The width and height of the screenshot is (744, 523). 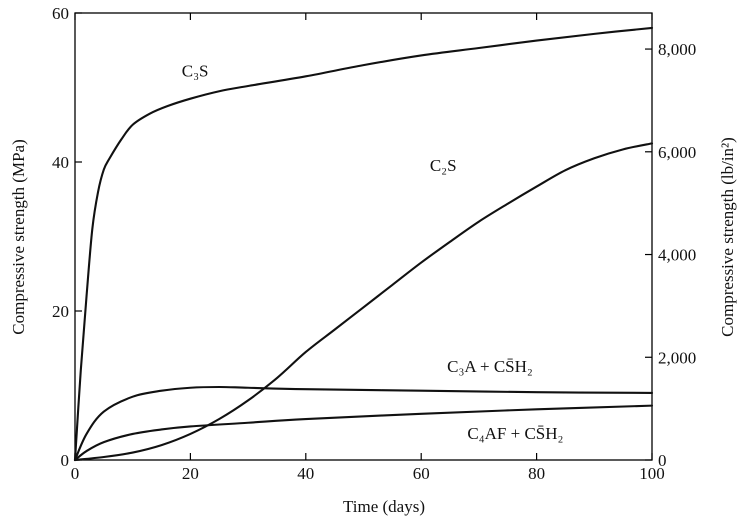 What do you see at coordinates (677, 255) in the screenshot?
I see `y-tick-label-right: 4,000` at bounding box center [677, 255].